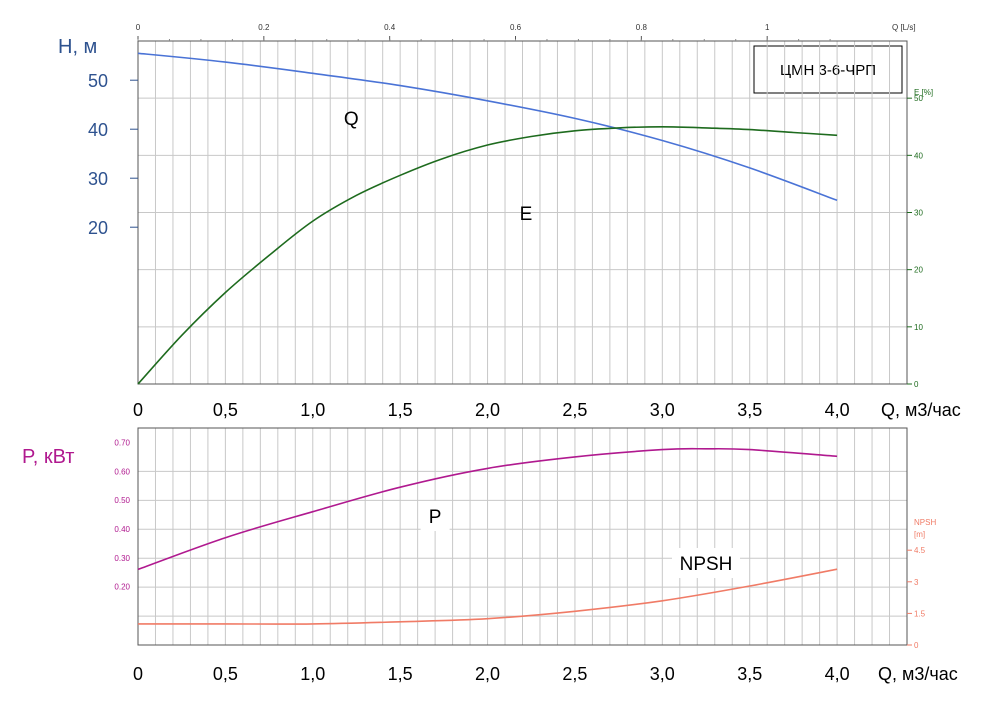 The image size is (990, 701). What do you see at coordinates (138, 27) in the screenshot?
I see `top-axis-q-ls-tick: 0` at bounding box center [138, 27].